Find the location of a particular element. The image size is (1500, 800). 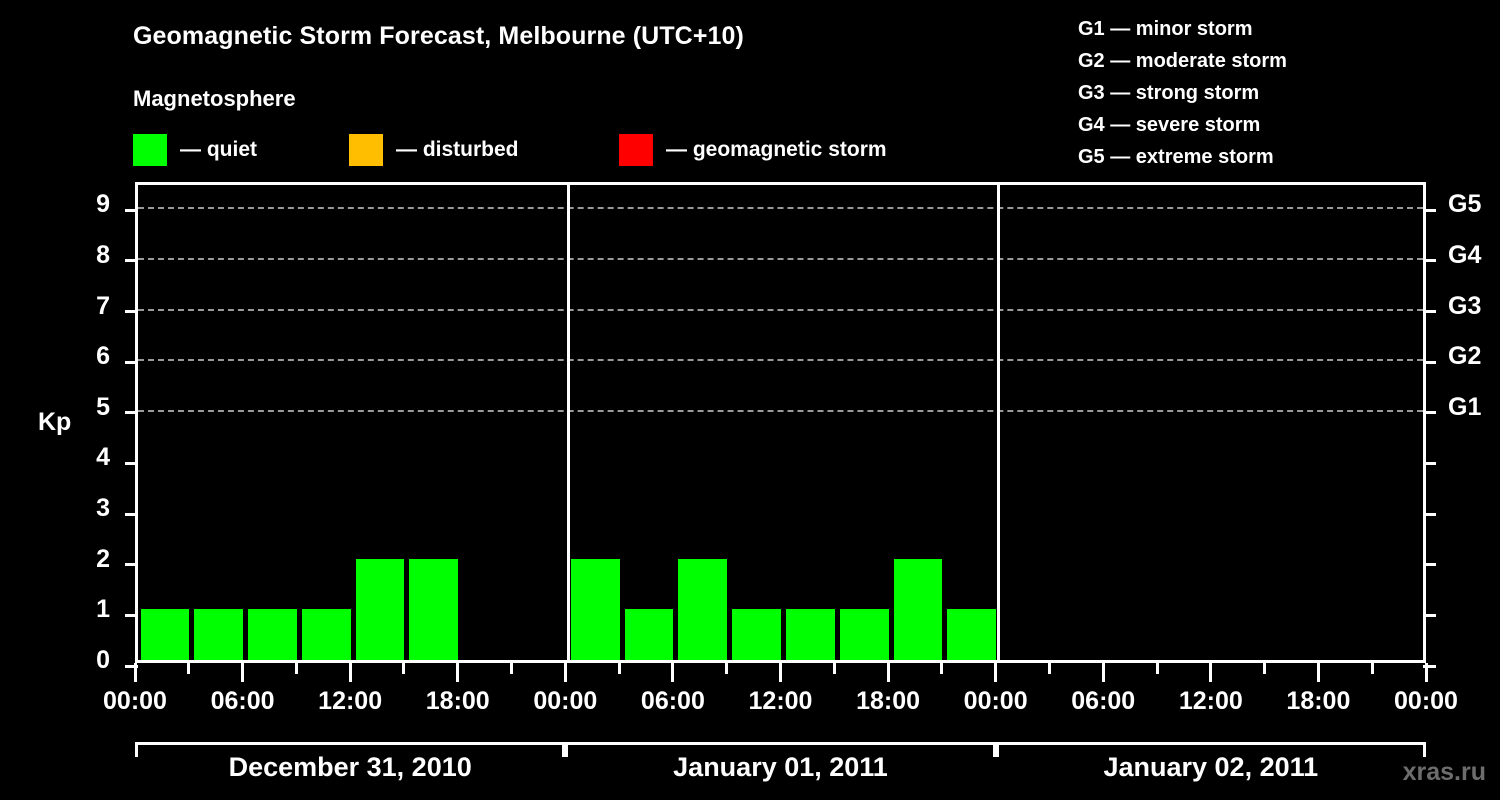

g-axis-label-G5: G5 is located at coordinates (1465, 204).